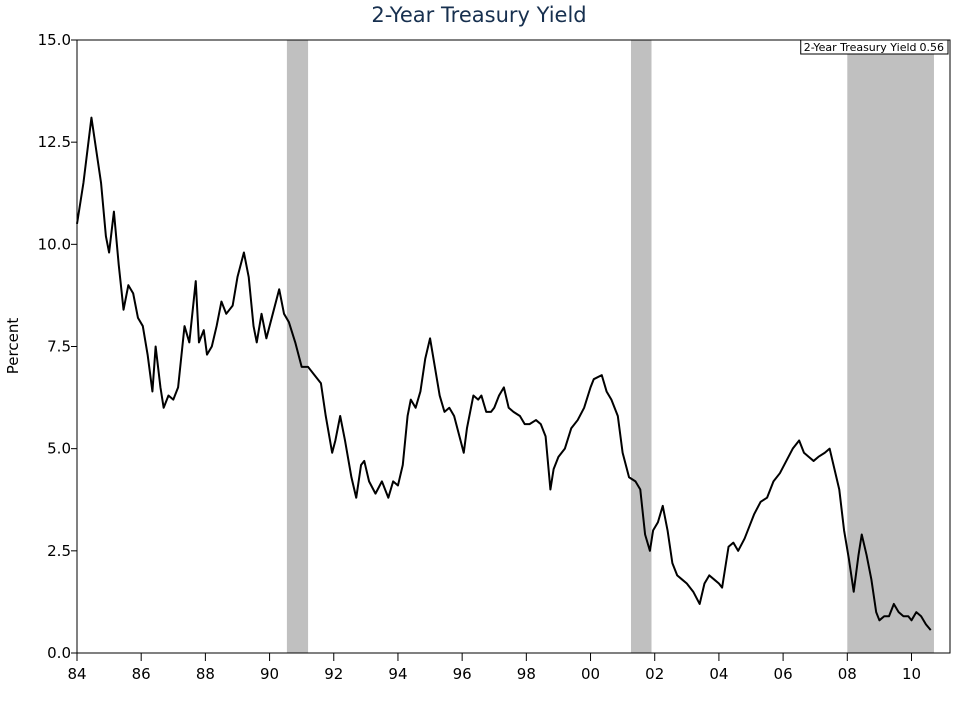 The image size is (960, 720). What do you see at coordinates (590, 674) in the screenshot?
I see `x-tick-label: 00` at bounding box center [590, 674].